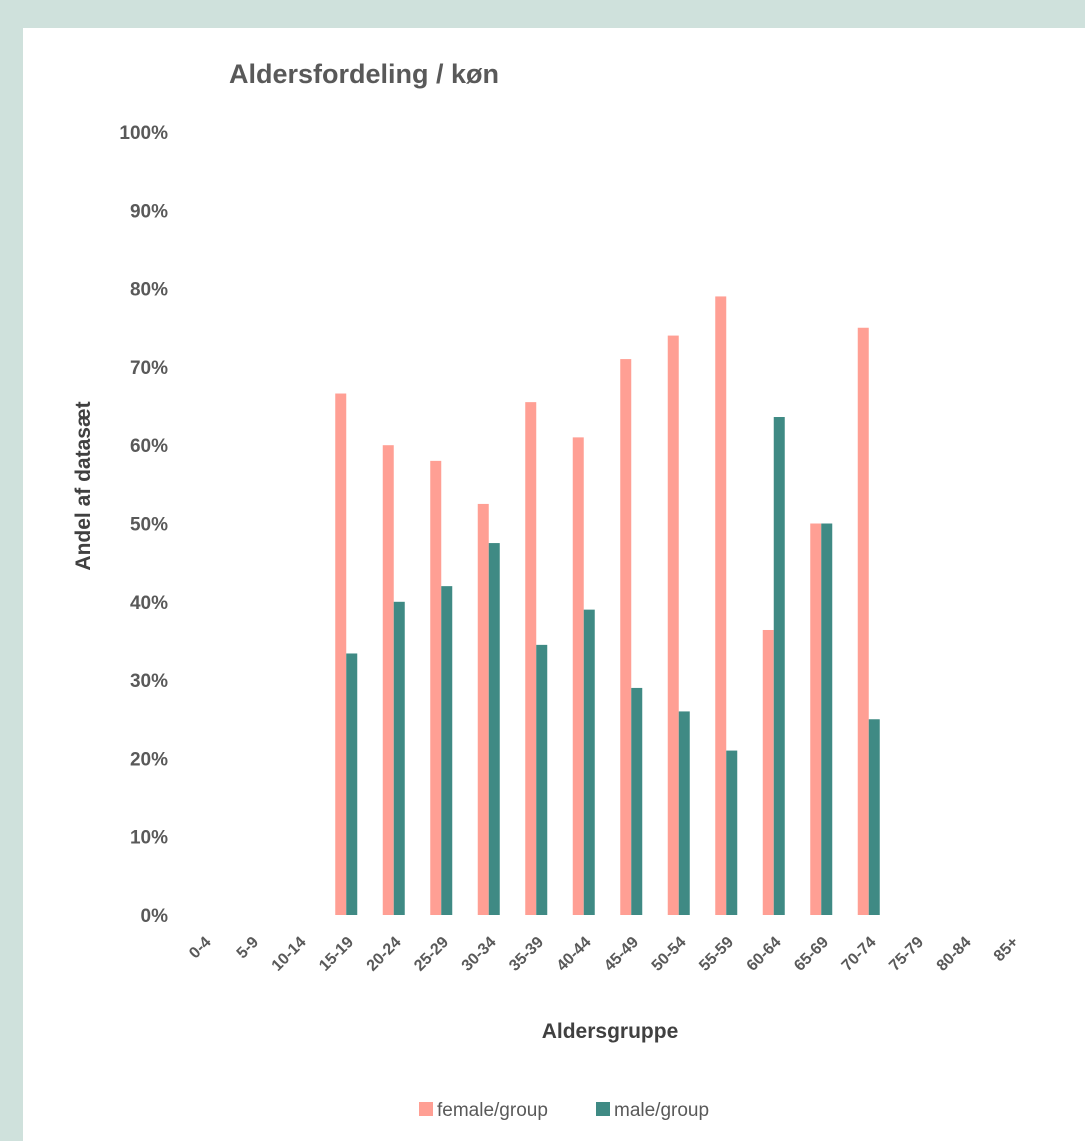 The height and width of the screenshot is (1141, 1085). What do you see at coordinates (1006, 949) in the screenshot?
I see `x-tick-label: 85+` at bounding box center [1006, 949].